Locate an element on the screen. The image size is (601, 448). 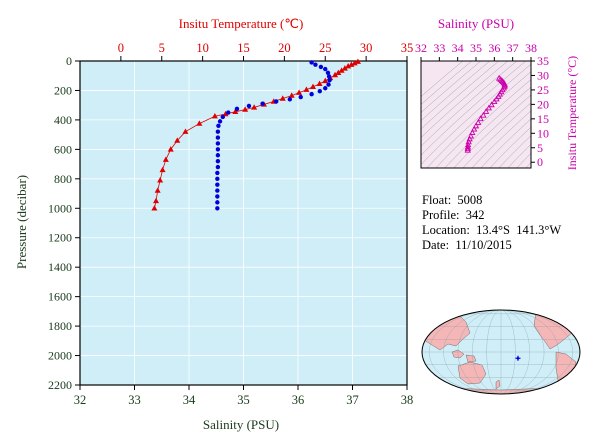
ts-temperature-tick-label: 15 is located at coordinates (543, 119).